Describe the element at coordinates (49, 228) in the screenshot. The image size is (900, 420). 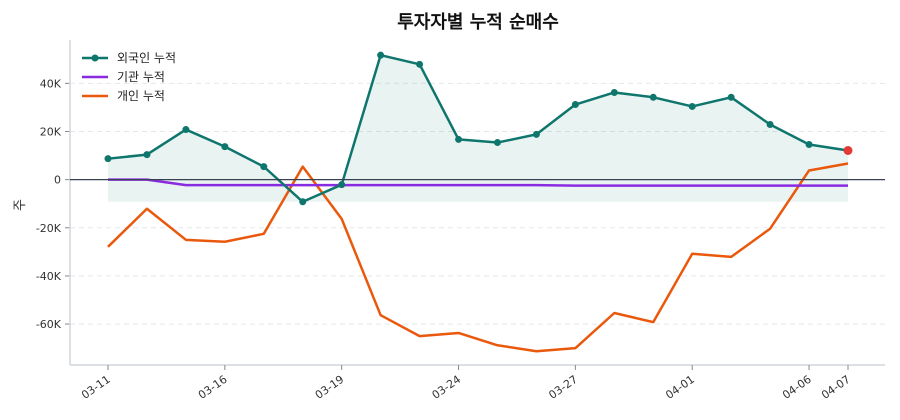
I see `y-tick-label: -20K` at that location.